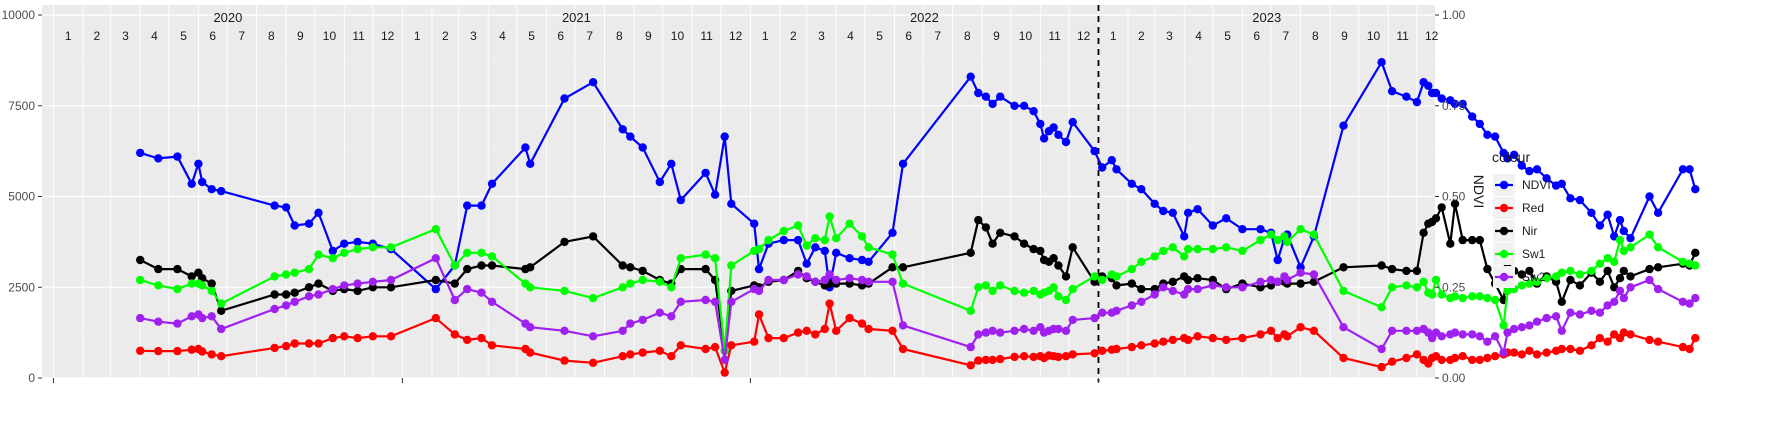 This screenshot has height=442, width=1773. What do you see at coordinates (1113, 36) in the screenshot?
I see `month-label: 1` at bounding box center [1113, 36].